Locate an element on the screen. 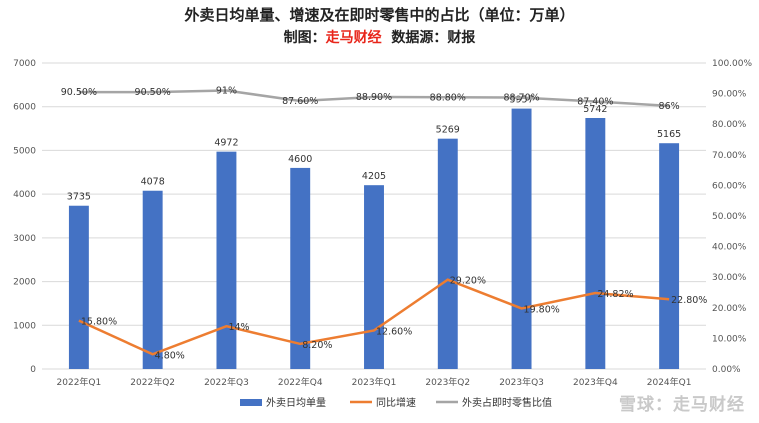 The image size is (759, 423). y2-tick-label: 40.00% is located at coordinates (729, 248).